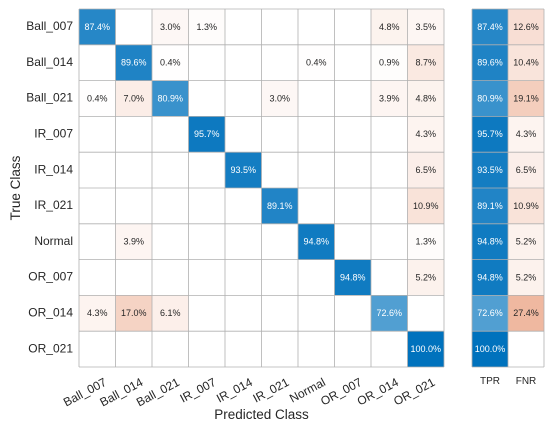  I want to click on summary-column-label: TPR, so click(490, 381).